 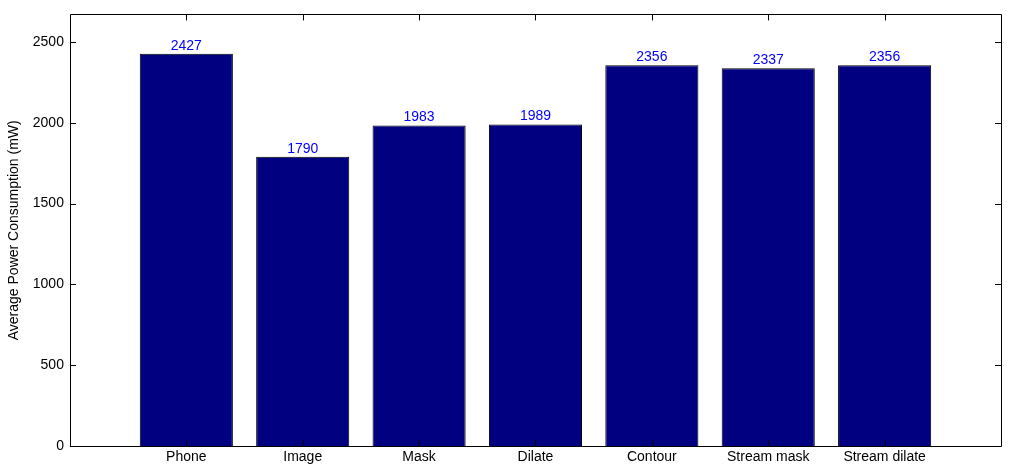 I want to click on y-tick-label: 0, so click(x=60, y=445).